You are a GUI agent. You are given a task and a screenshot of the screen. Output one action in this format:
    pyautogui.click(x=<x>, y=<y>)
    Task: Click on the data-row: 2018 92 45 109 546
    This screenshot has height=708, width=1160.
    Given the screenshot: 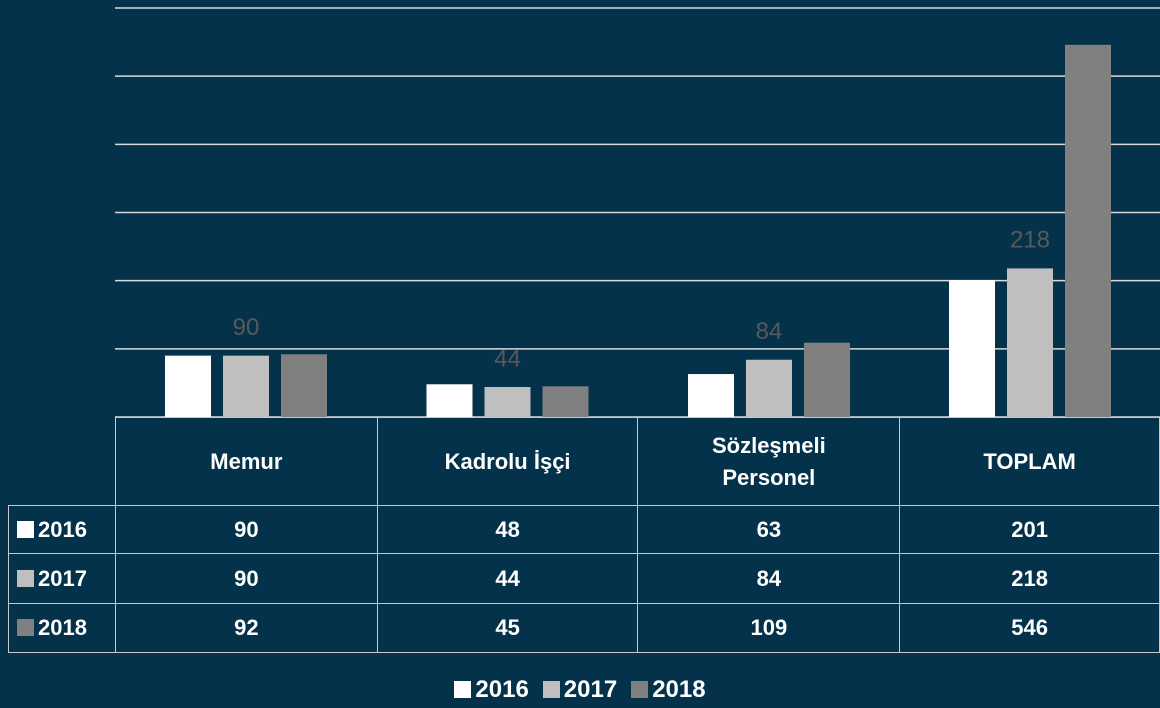 What is the action you would take?
    pyautogui.click(x=584, y=628)
    